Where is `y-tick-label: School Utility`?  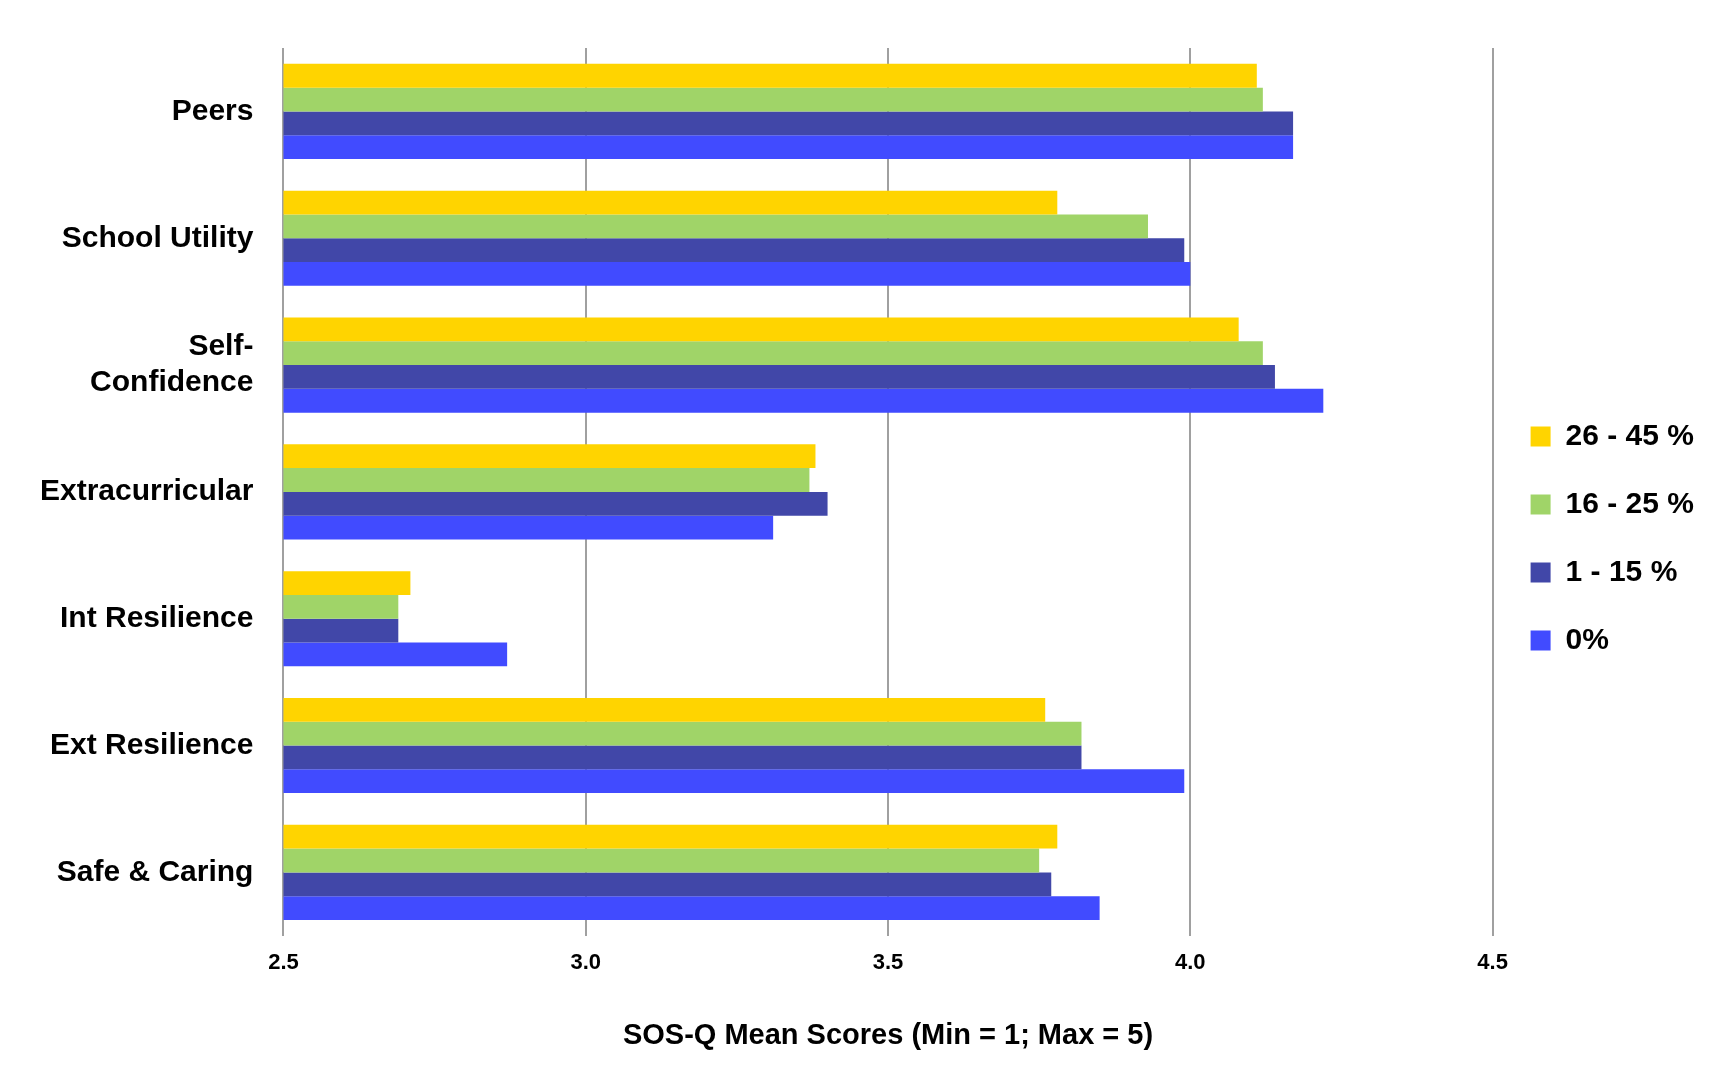 y-tick-label: School Utility is located at coordinates (157, 236).